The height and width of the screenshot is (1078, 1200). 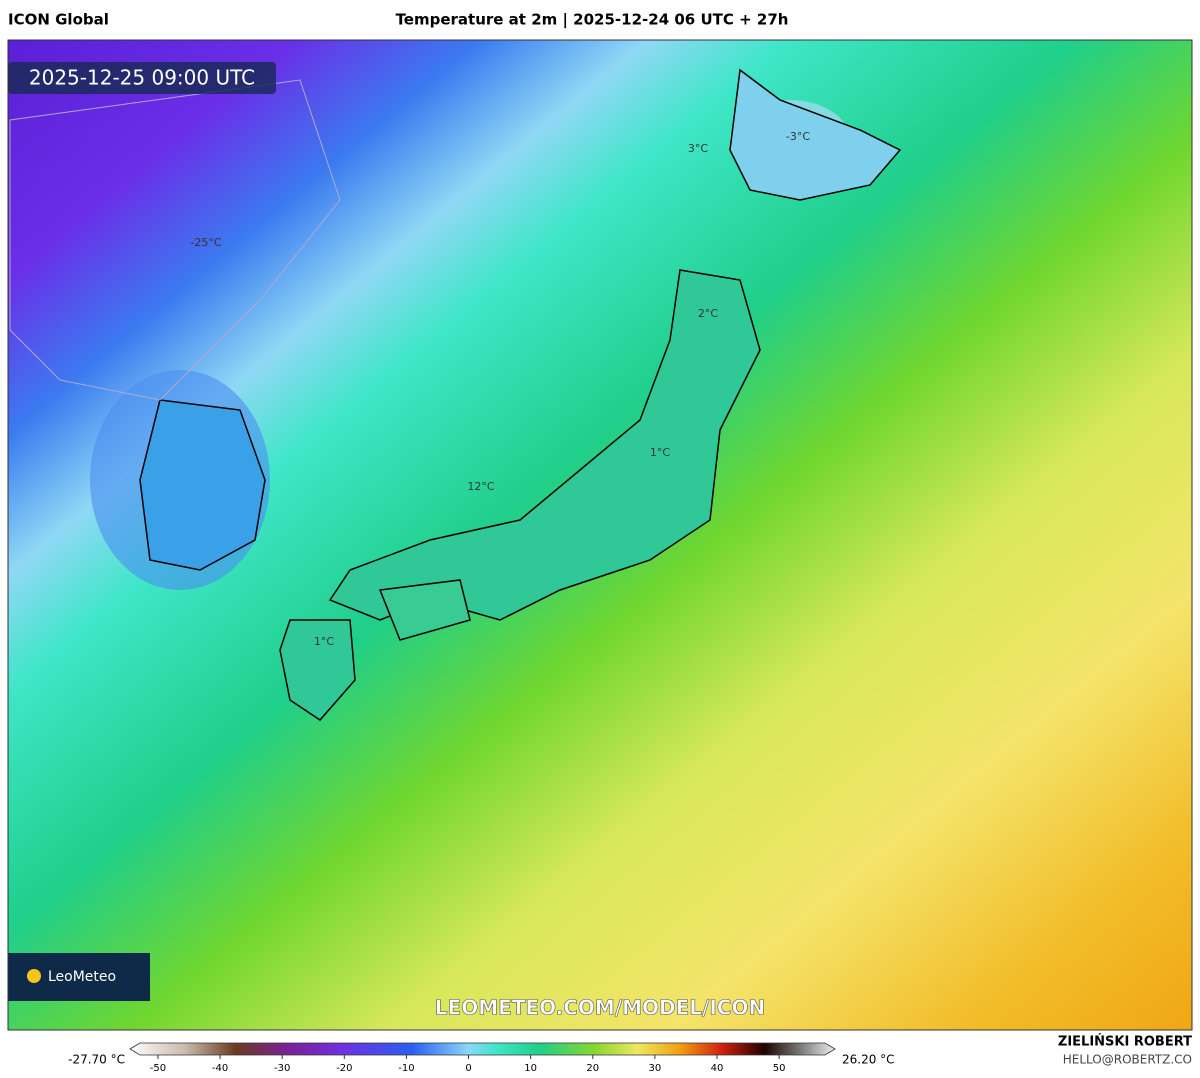 I want to click on map-label: -3°C, so click(x=798, y=136).